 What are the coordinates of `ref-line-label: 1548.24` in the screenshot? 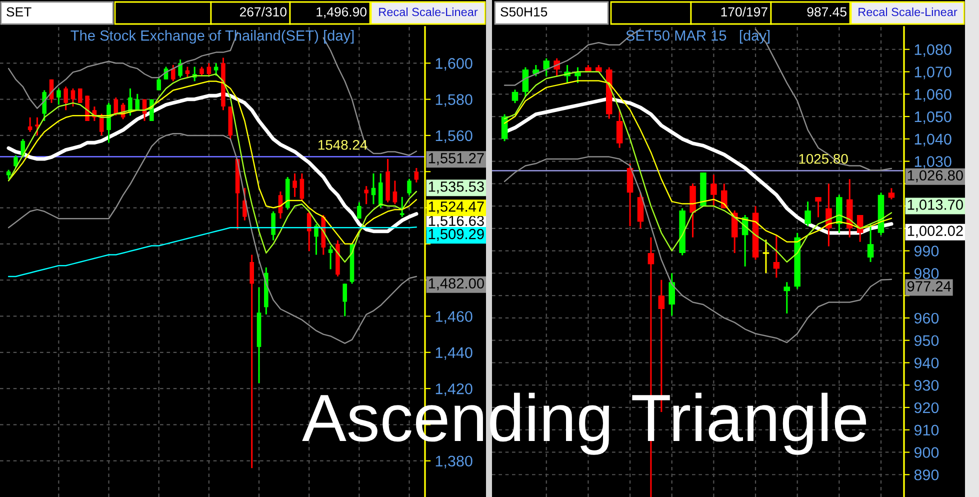 It's located at (343, 145).